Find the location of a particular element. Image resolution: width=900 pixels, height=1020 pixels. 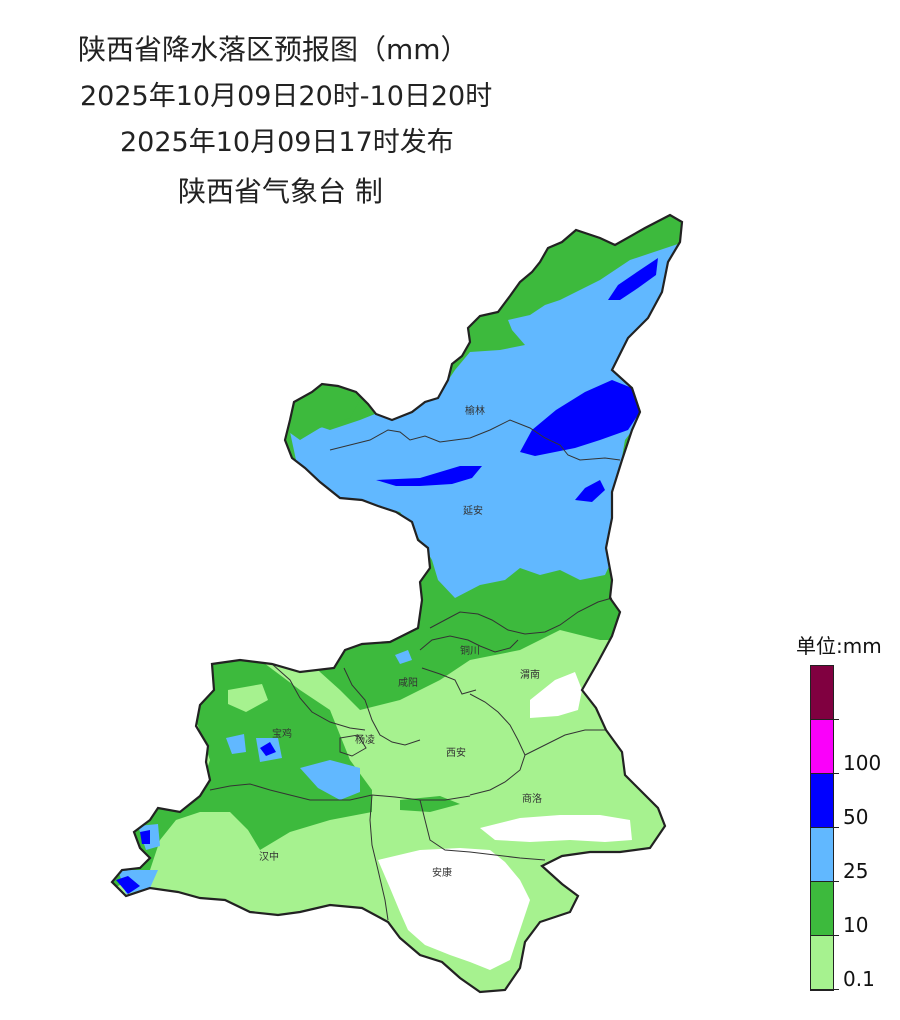

legend-label: 0.1 is located at coordinates (859, 979).